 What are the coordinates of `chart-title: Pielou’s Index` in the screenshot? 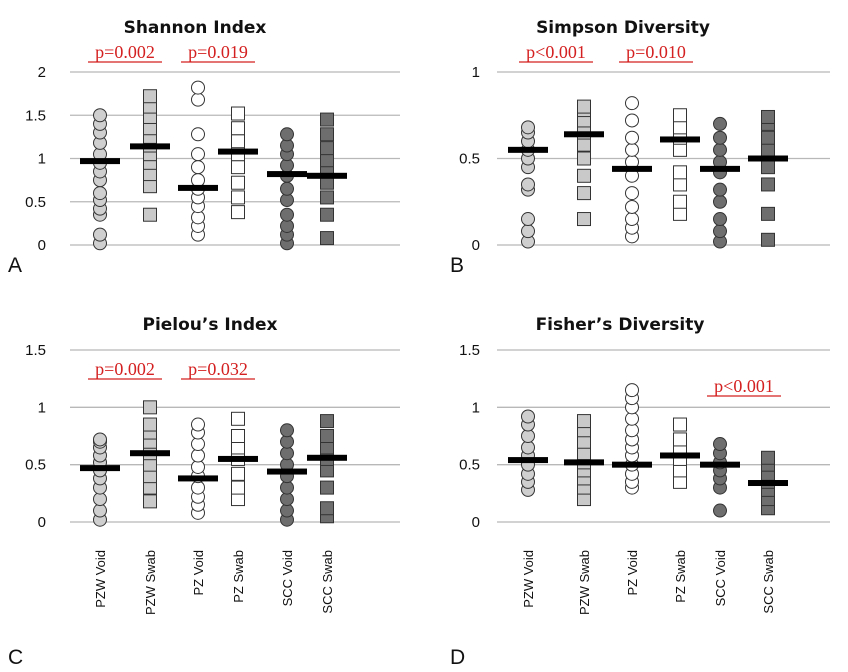 It's located at (209, 325).